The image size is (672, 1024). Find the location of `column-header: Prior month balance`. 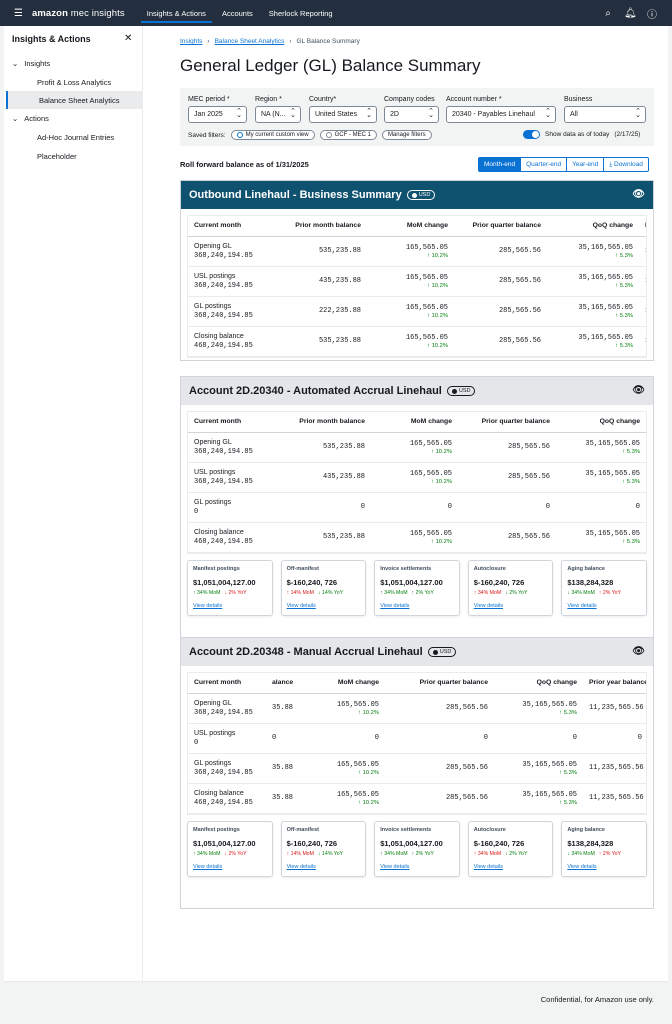

column-header: Prior month balance is located at coordinates (320, 226).